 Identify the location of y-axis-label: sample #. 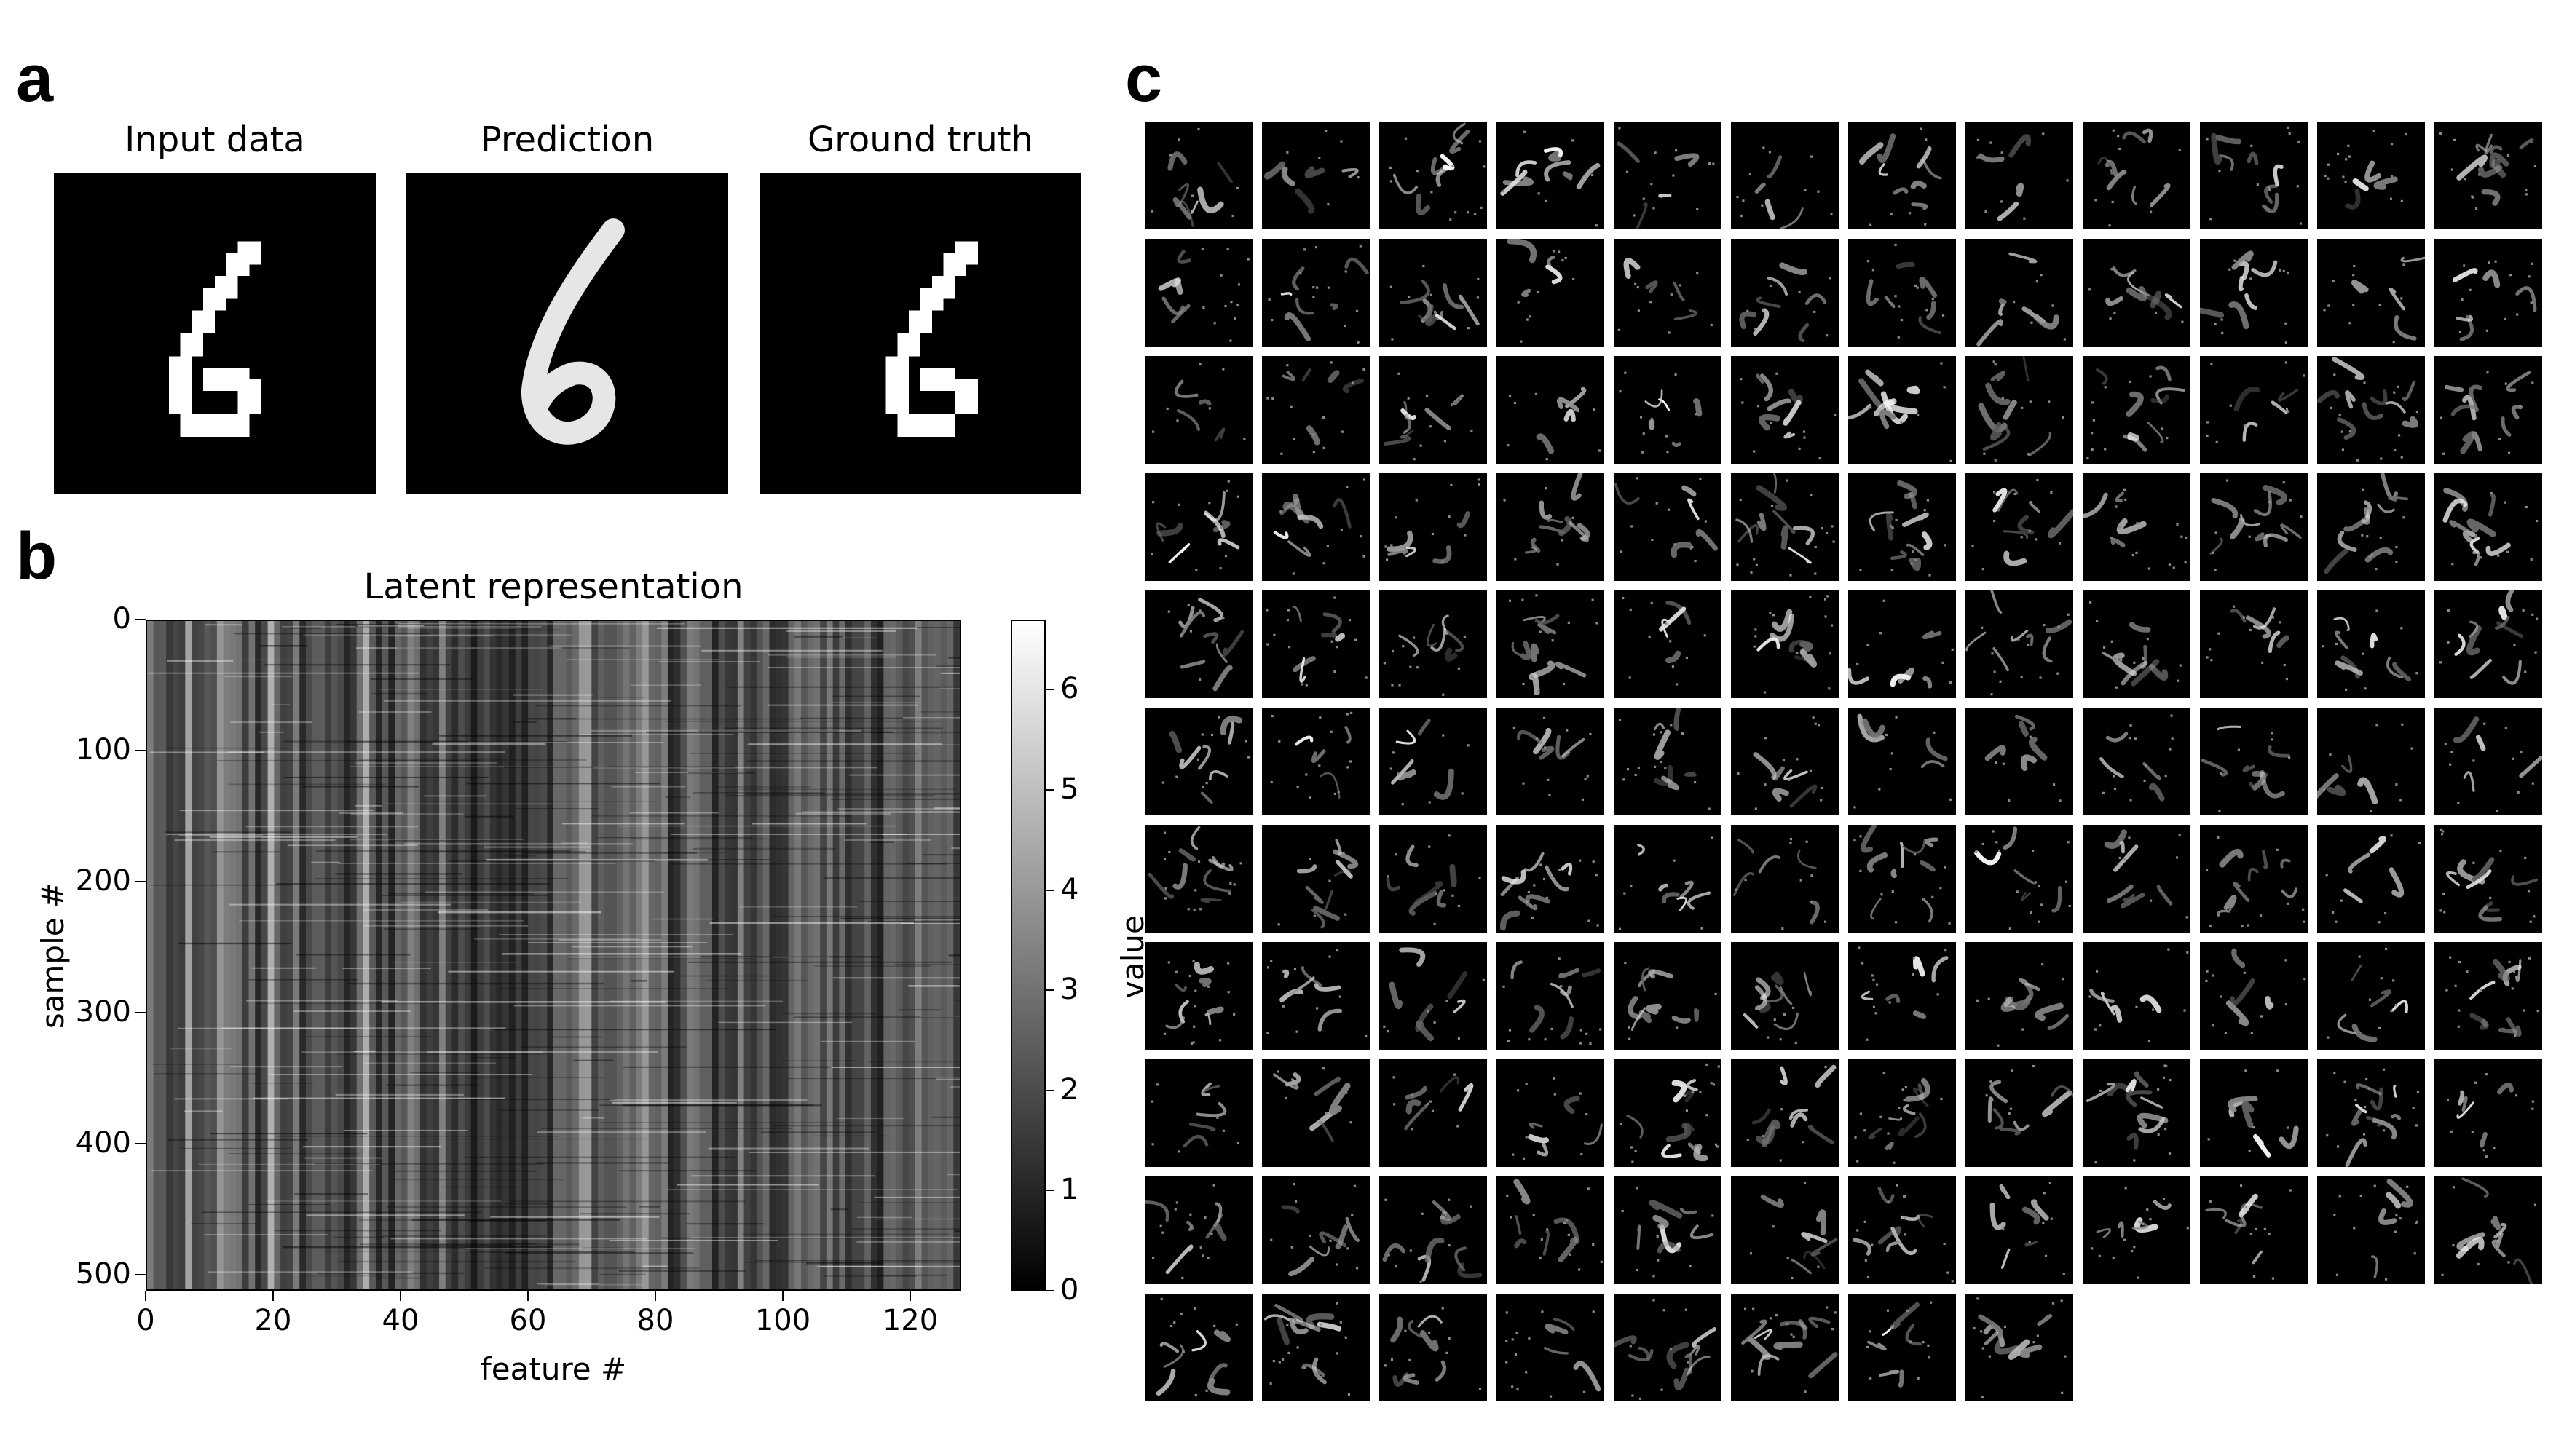
(53, 955).